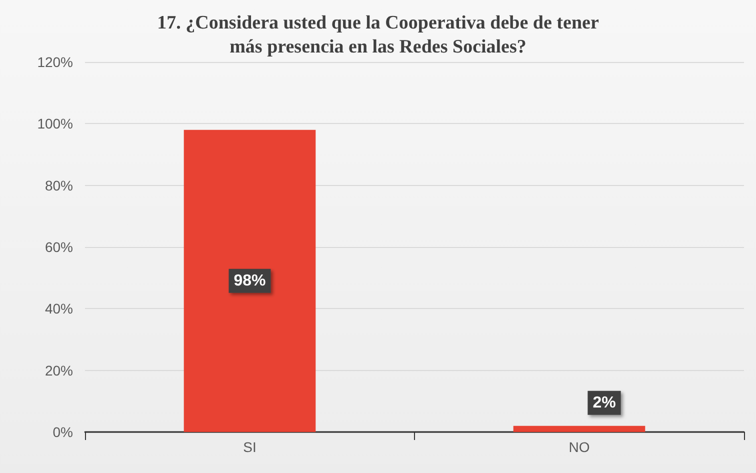 This screenshot has height=473, width=756. I want to click on y-tick-label: 100%, so click(55, 124).